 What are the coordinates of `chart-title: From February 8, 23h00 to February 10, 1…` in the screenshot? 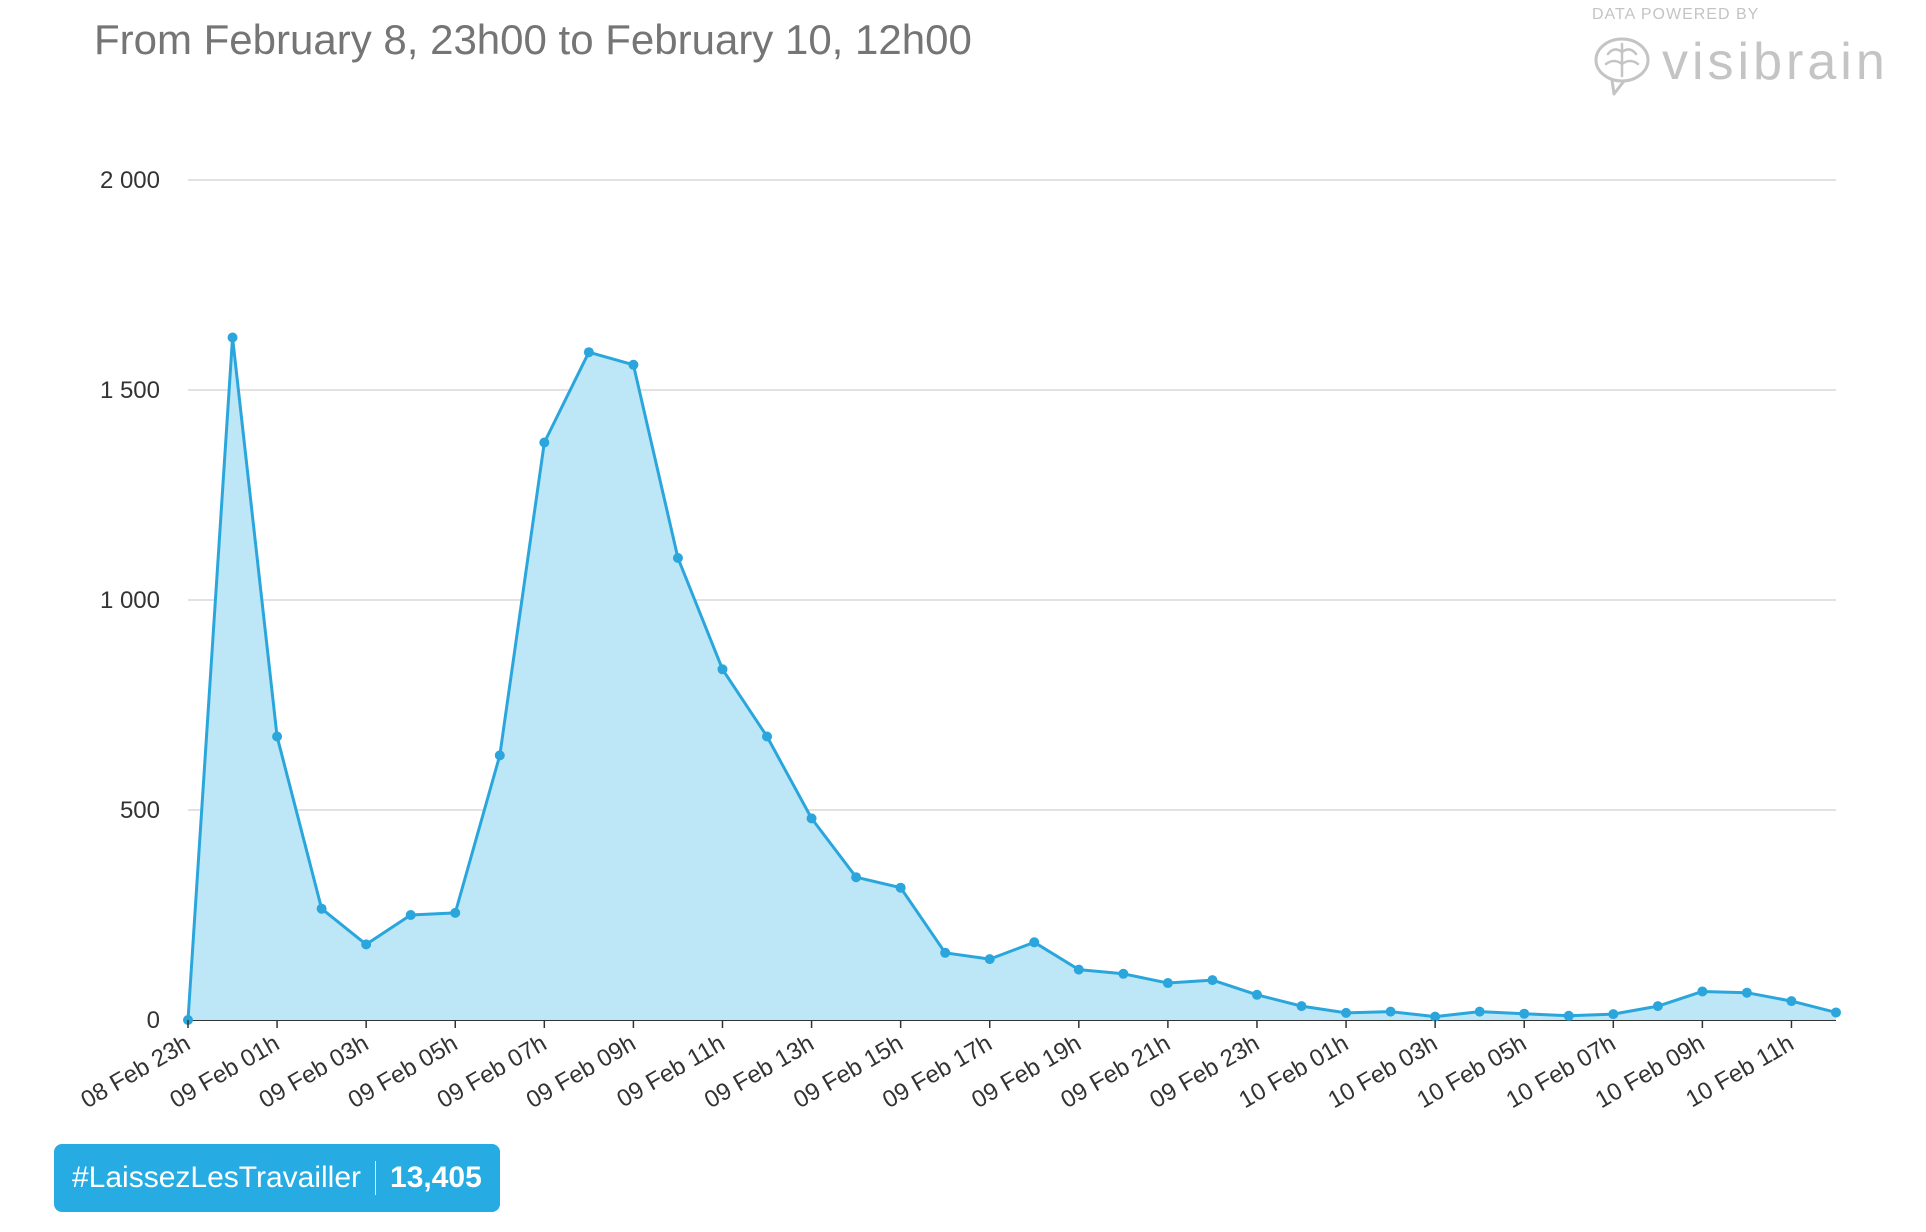 It's located at (533, 39).